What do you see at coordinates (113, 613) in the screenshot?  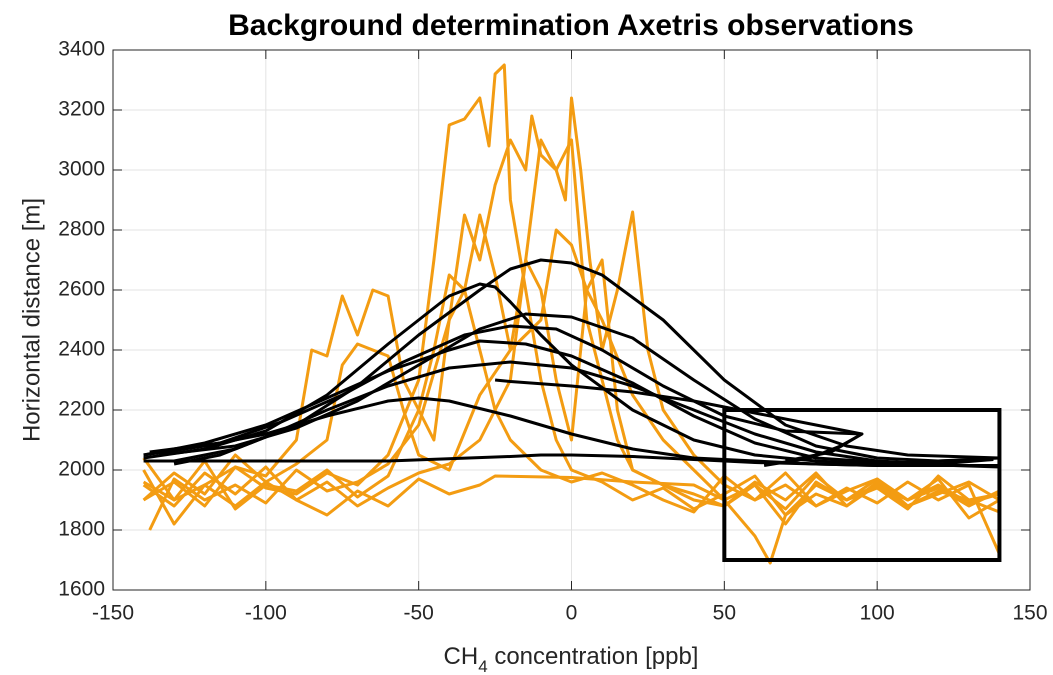 I see `x-tick-label: -150` at bounding box center [113, 613].